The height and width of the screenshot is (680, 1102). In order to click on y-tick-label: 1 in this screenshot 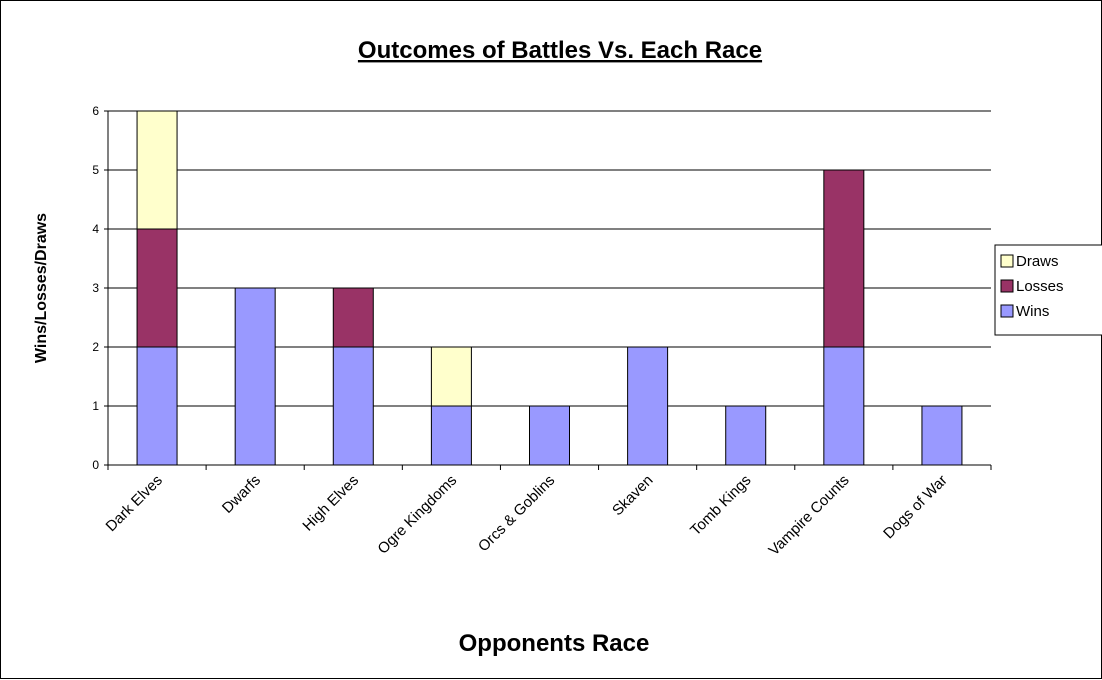, I will do `click(95, 406)`.